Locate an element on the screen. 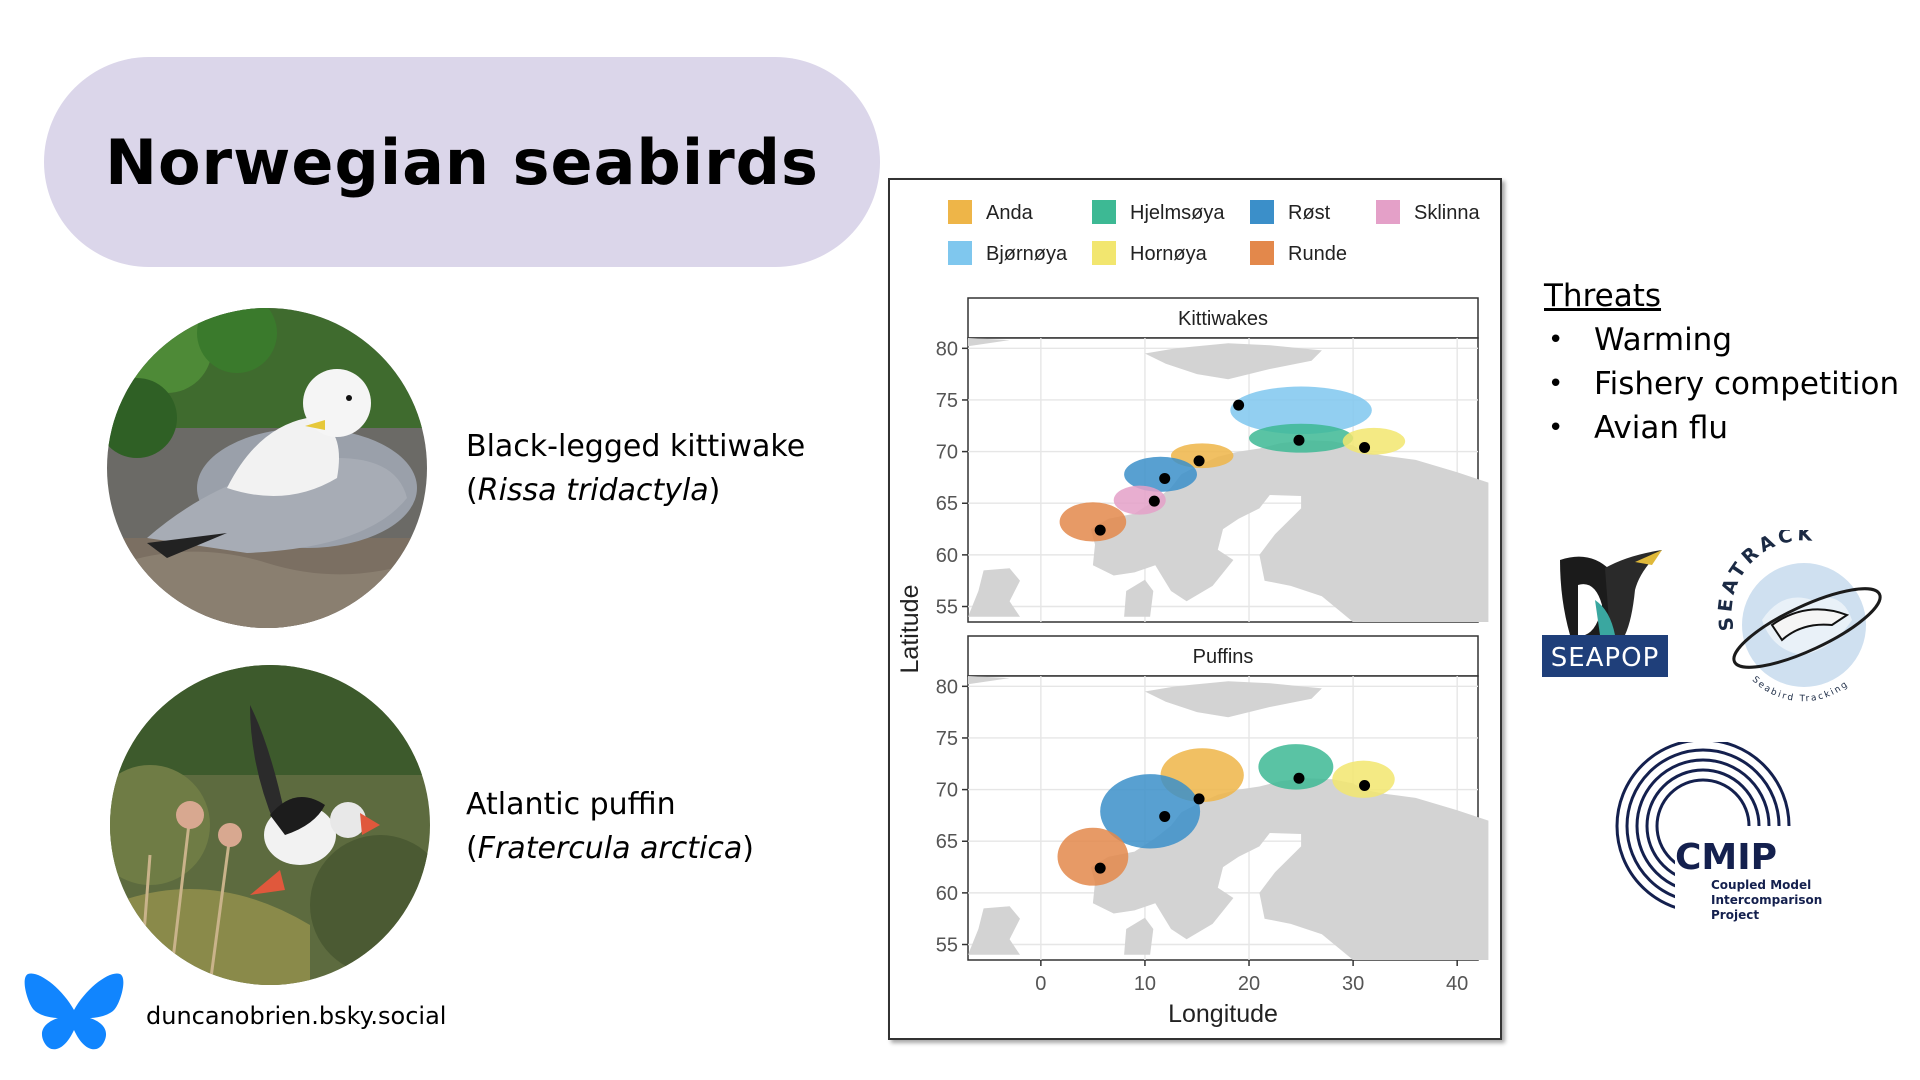 The image size is (1920, 1080). x-tick-label: 30 is located at coordinates (1353, 984).